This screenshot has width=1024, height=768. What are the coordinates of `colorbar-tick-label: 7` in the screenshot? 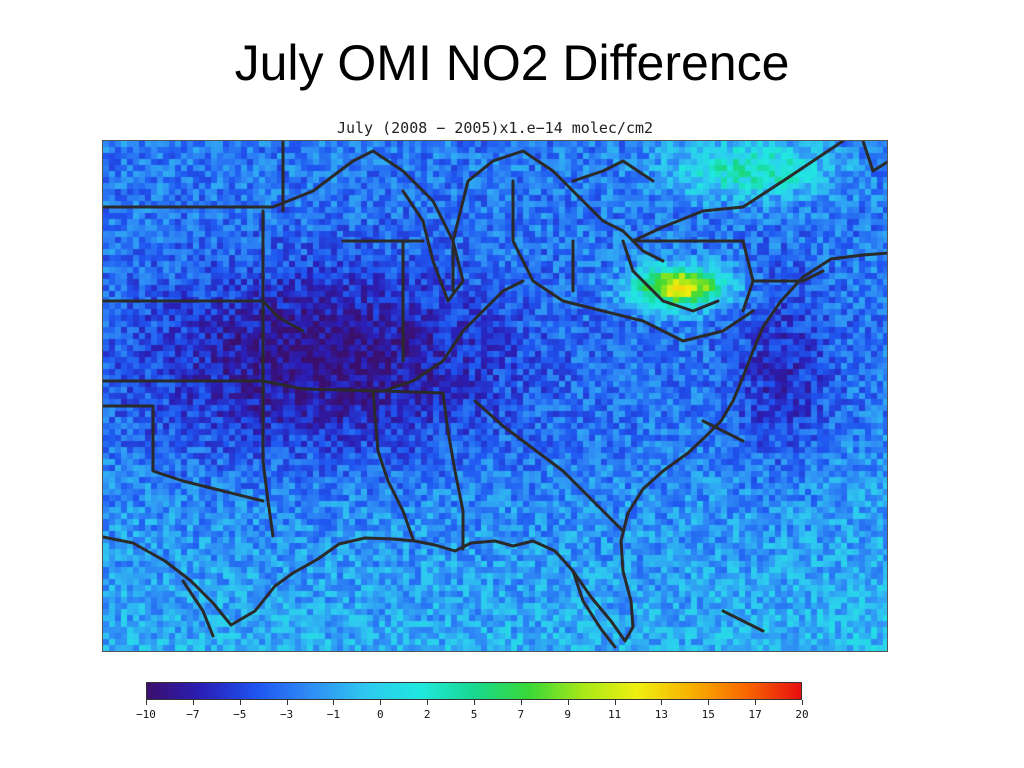 It's located at (521, 714).